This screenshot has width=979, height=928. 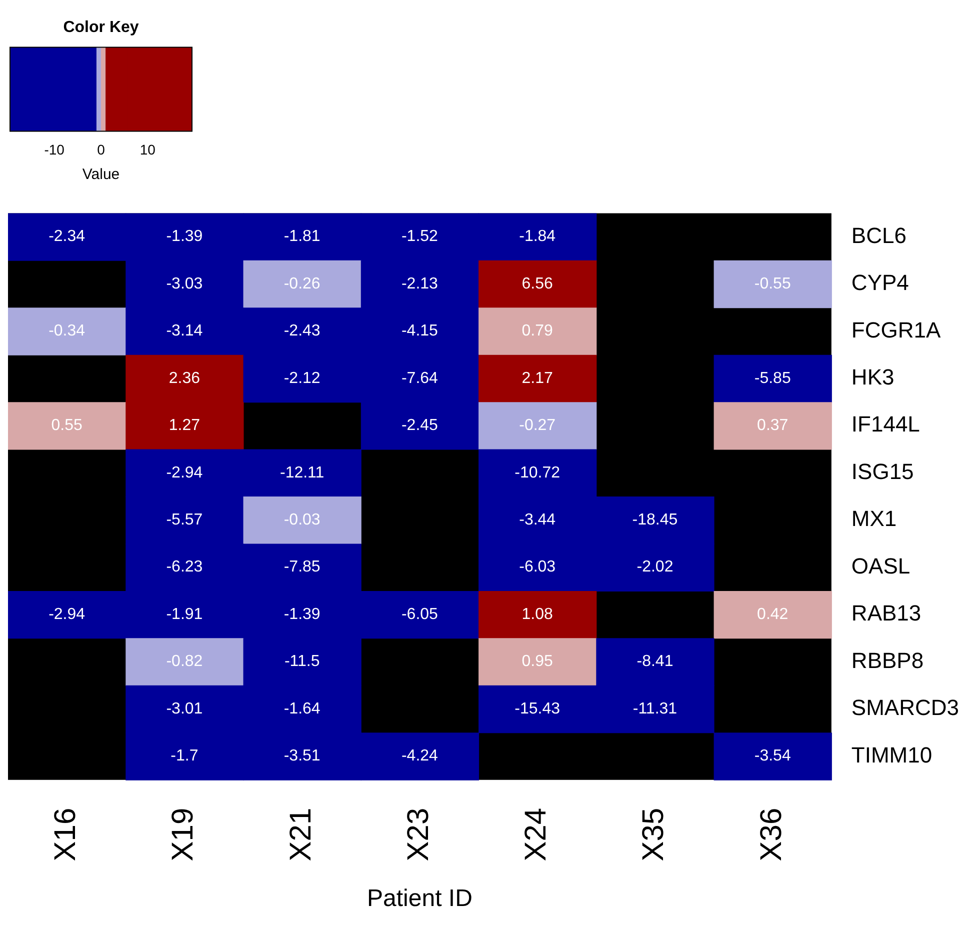 I want to click on y-tick-label: IF144L, so click(x=885, y=424).